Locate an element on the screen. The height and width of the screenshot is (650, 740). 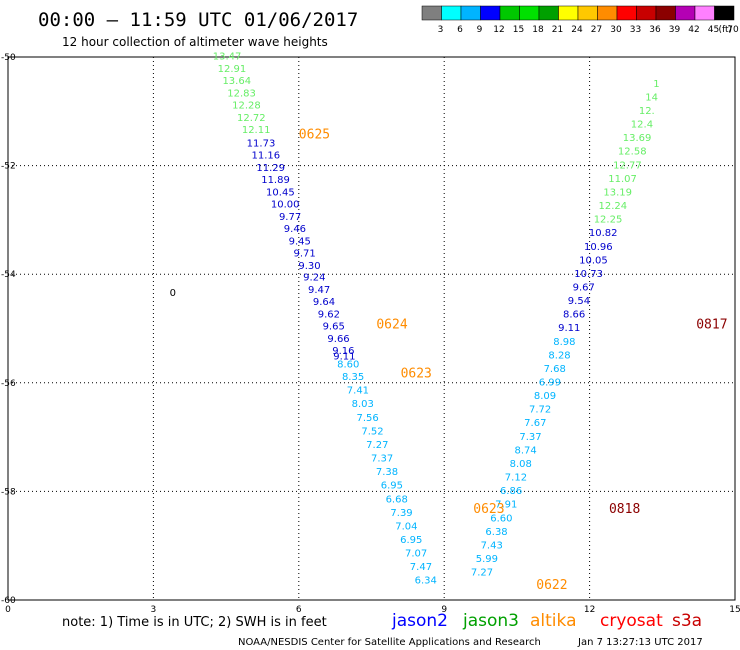
data-point: 7.47 is located at coordinates (421, 567).